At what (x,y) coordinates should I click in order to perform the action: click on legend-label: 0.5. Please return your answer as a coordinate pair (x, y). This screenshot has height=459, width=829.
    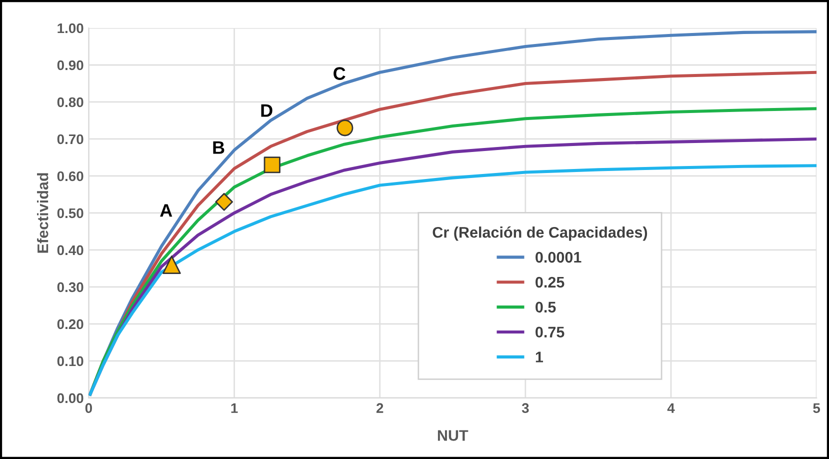
    Looking at the image, I should click on (546, 307).